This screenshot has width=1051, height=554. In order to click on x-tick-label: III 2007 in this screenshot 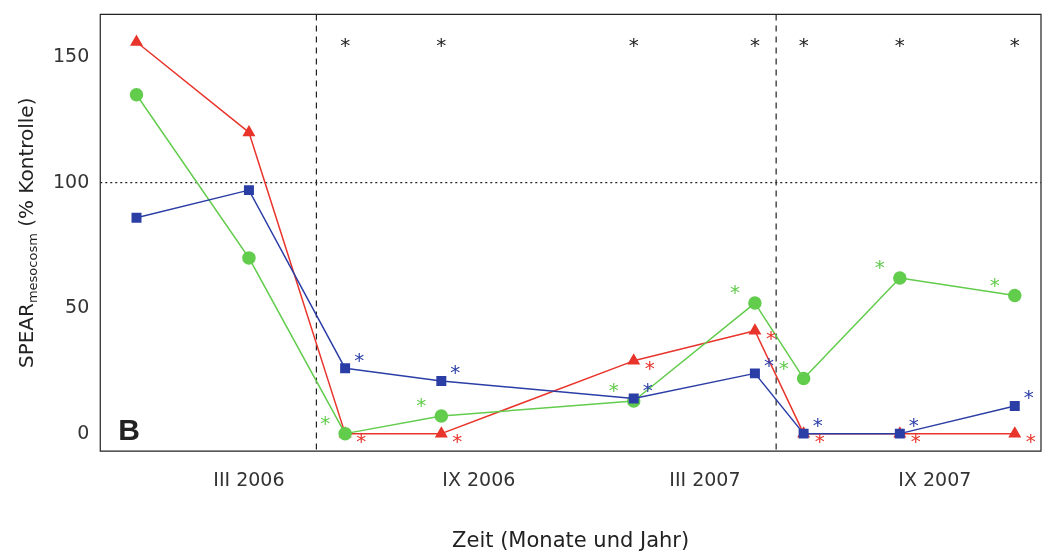, I will do `click(705, 478)`.